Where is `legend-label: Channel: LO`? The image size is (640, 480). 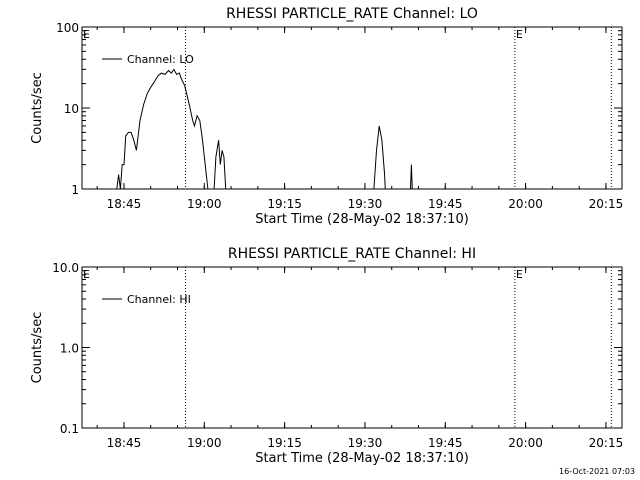
legend-label: Channel: LO is located at coordinates (160, 59).